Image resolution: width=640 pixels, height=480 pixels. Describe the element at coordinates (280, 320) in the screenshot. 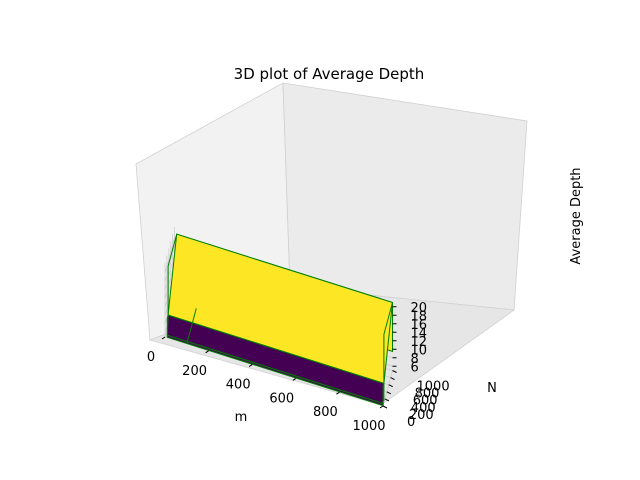

I see `depth-surface` at that location.